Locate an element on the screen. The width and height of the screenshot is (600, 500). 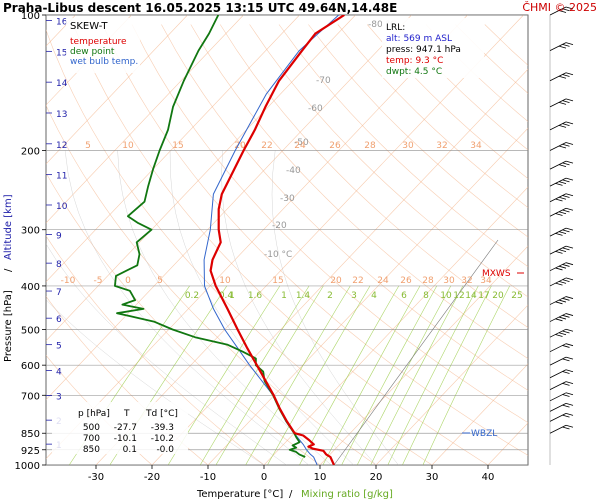
mixing-ratio-label: 1.4 is located at coordinates (303, 296).